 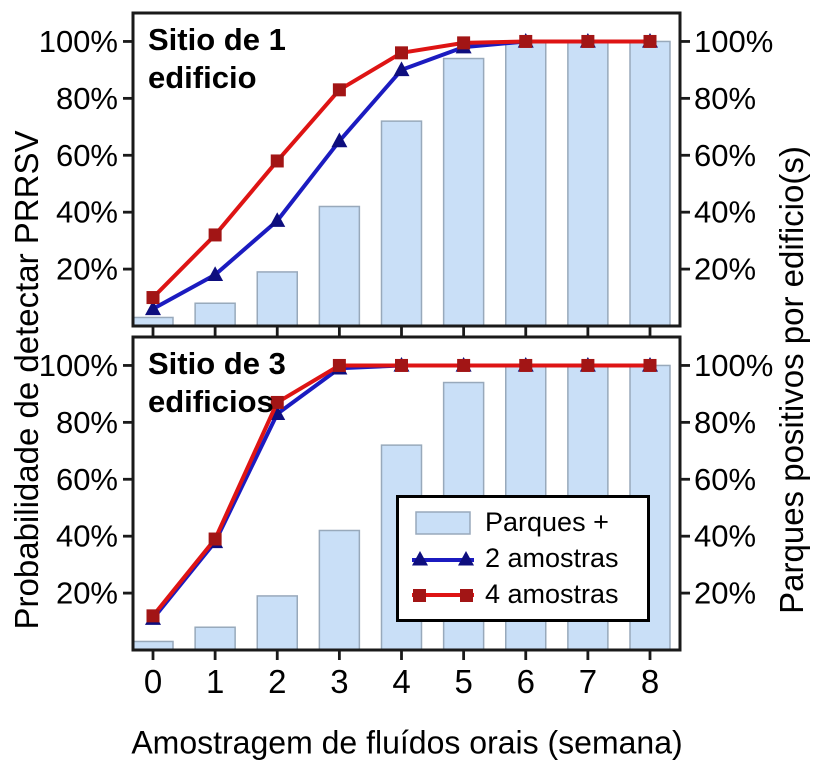 I want to click on legend-item-parques: Parques +, so click(x=523, y=523).